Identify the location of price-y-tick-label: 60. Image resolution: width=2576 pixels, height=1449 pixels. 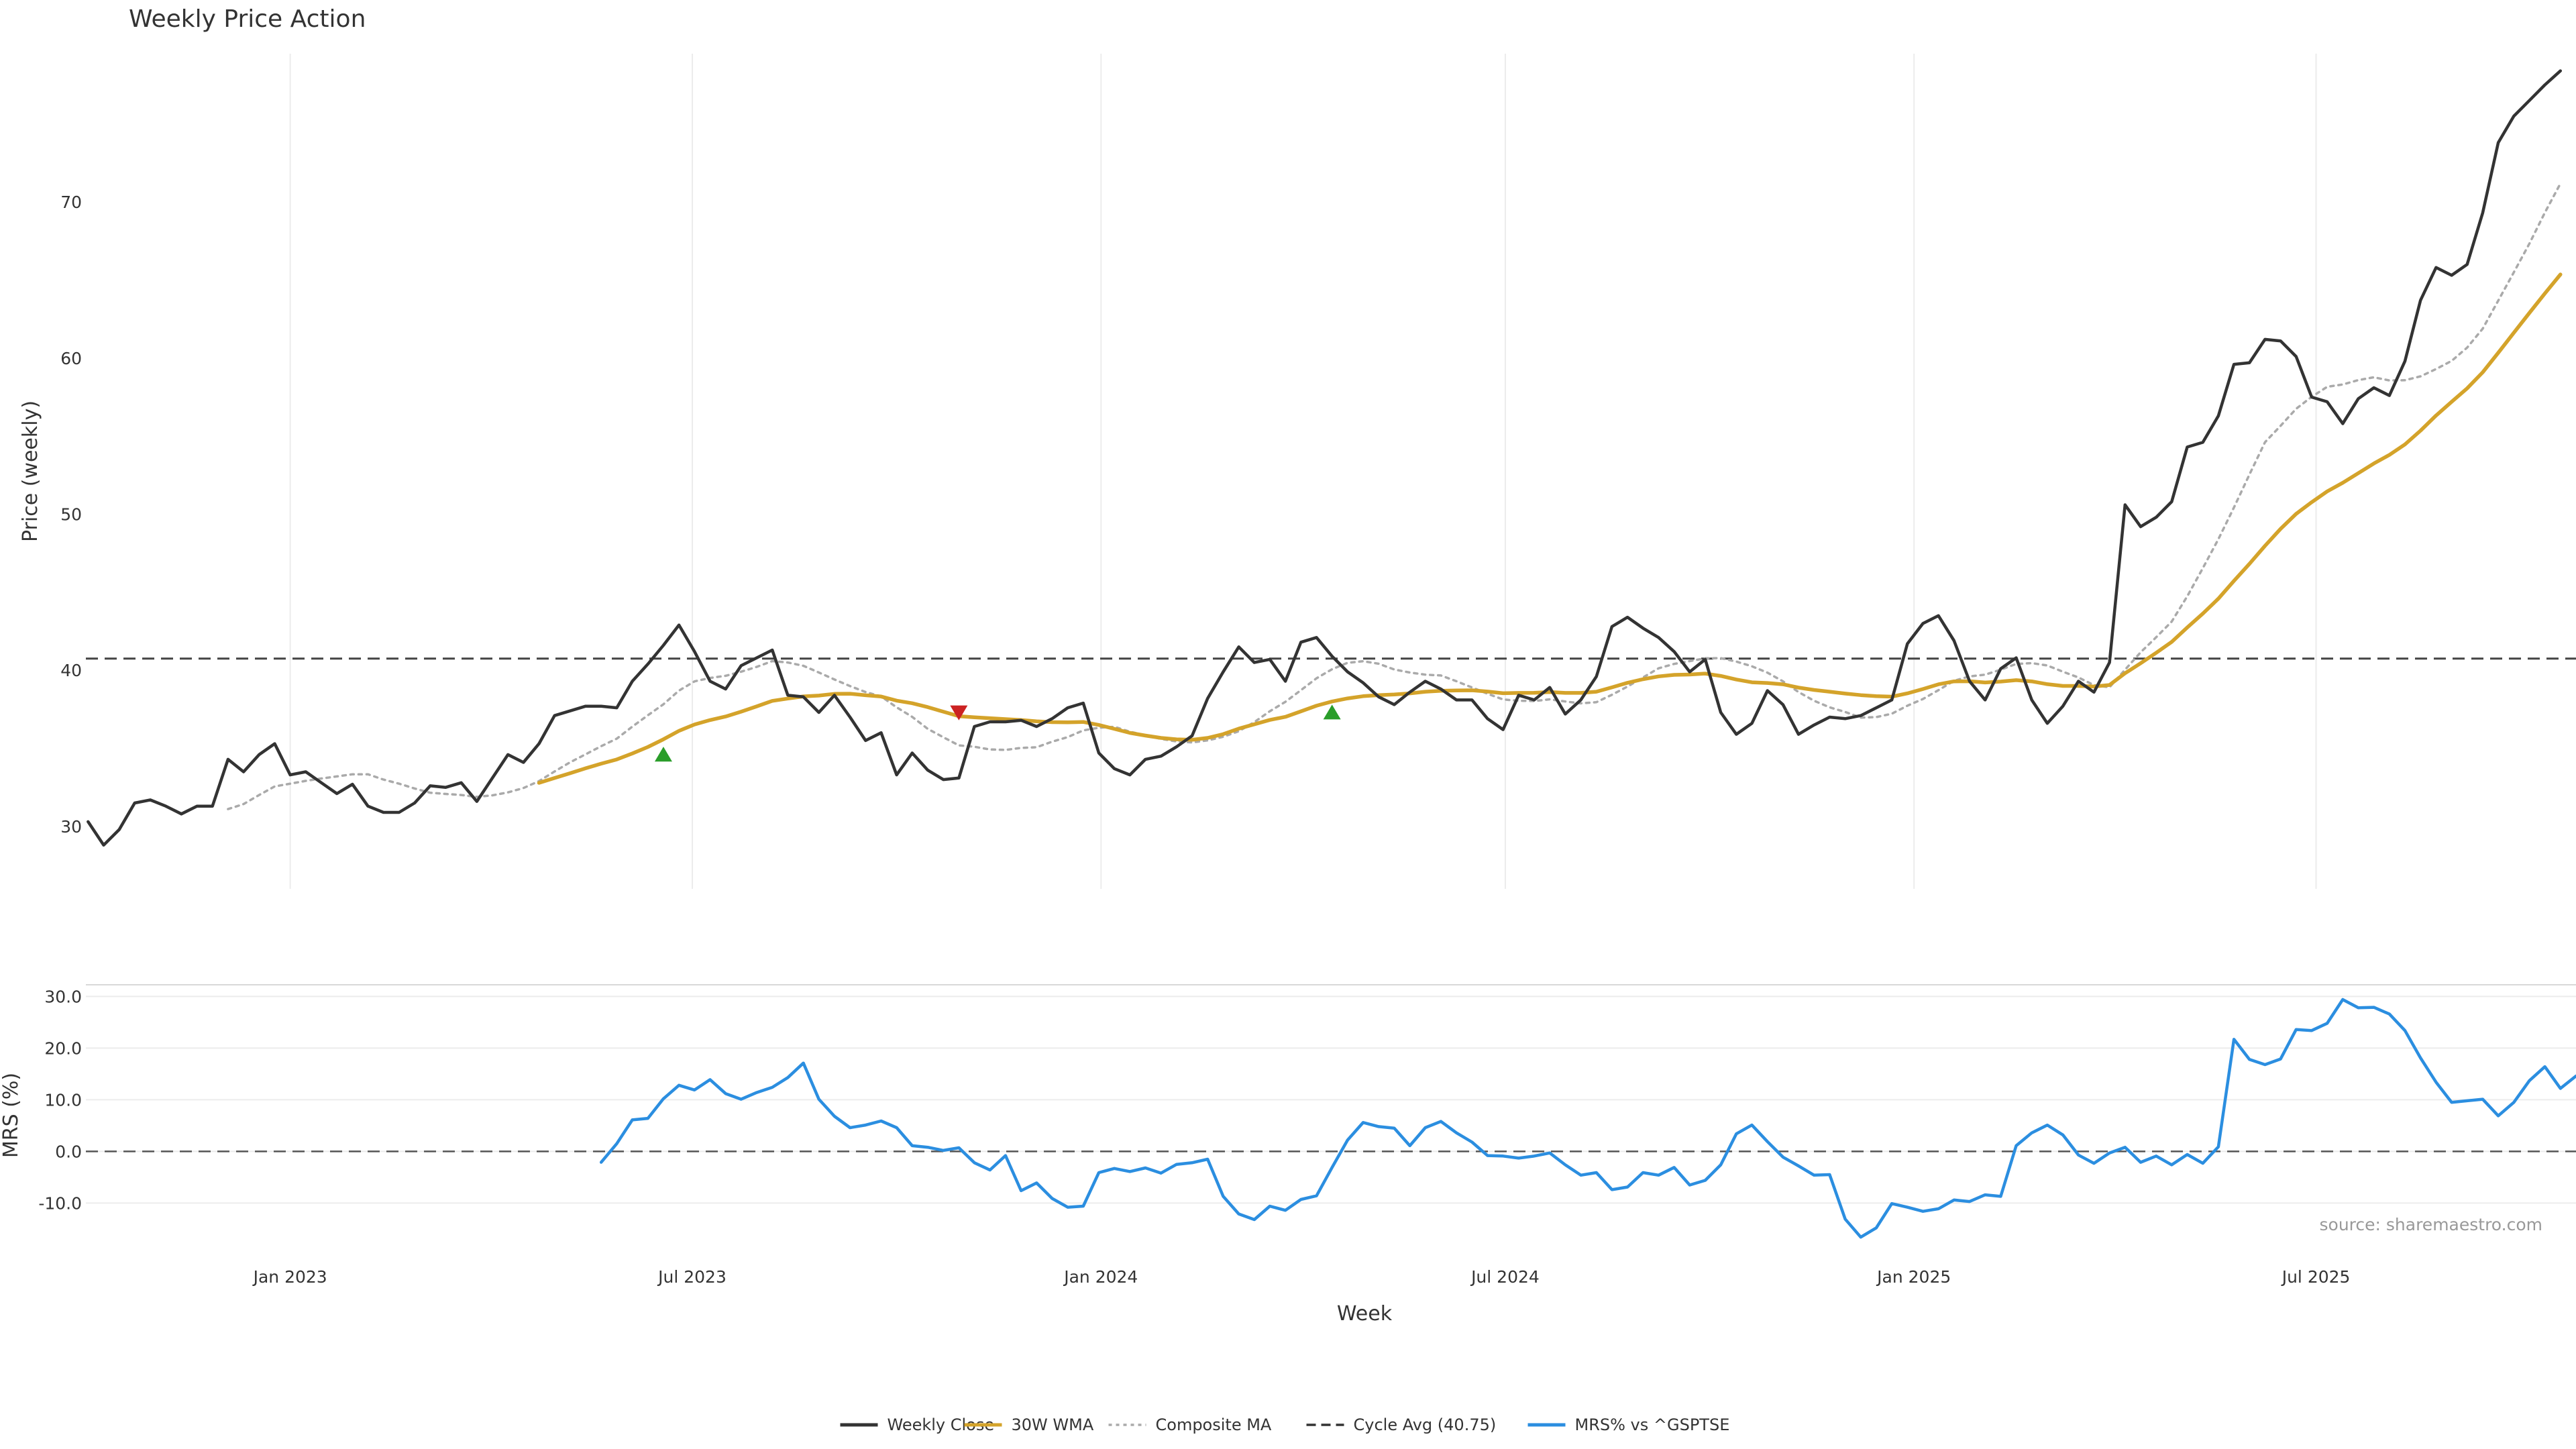
(71, 358).